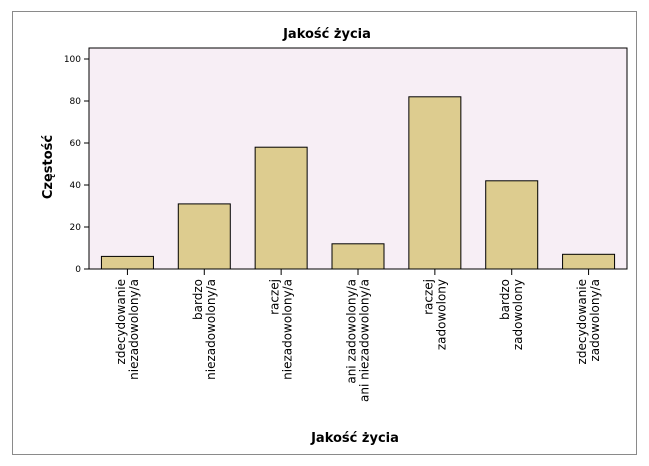  I want to click on y-tick-label: 0, so click(78, 270).